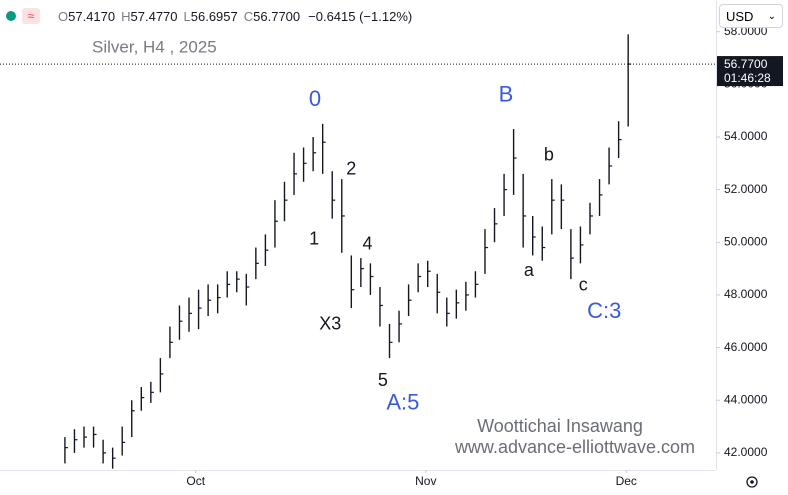 The width and height of the screenshot is (788, 495). What do you see at coordinates (771, 16) in the screenshot?
I see `chevron: ⌄` at bounding box center [771, 16].